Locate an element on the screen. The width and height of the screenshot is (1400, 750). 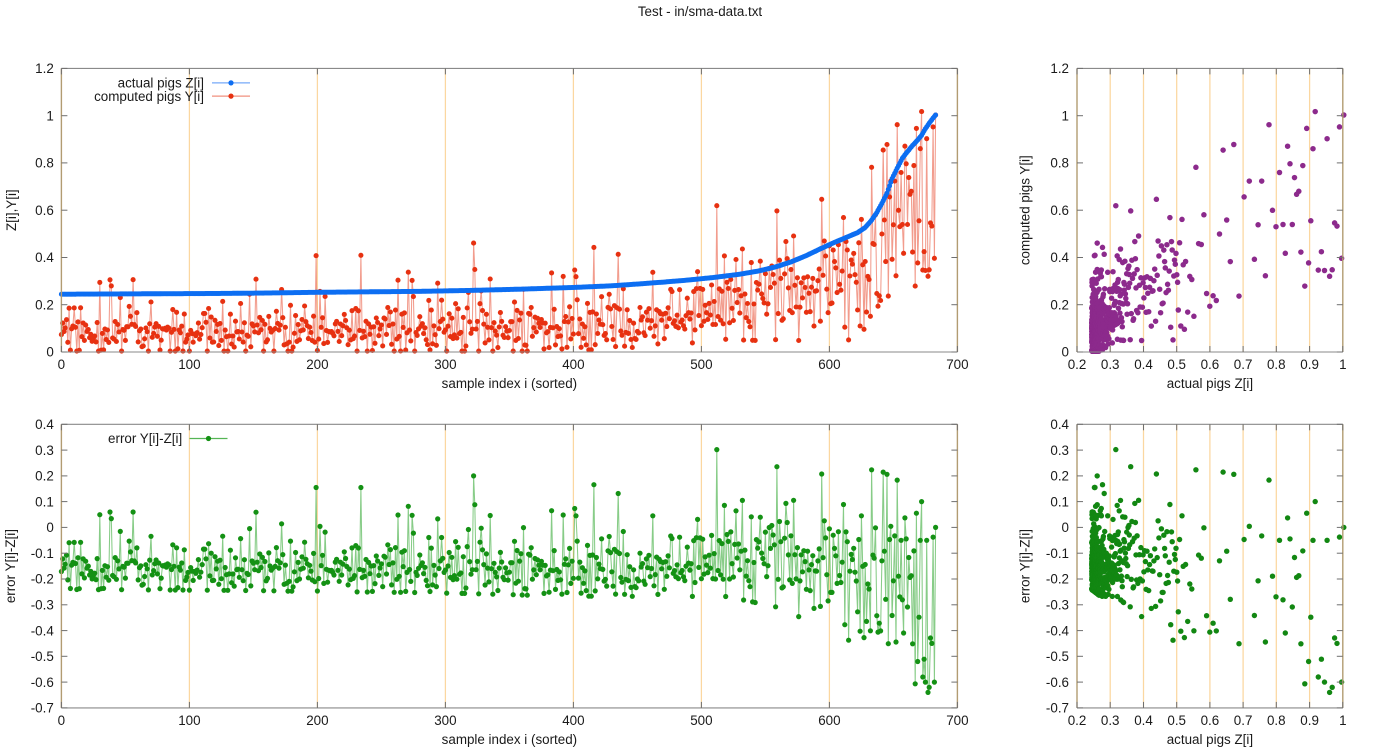
svg-text: Test - in/sma-data.txt is located at coordinates (700, 11).